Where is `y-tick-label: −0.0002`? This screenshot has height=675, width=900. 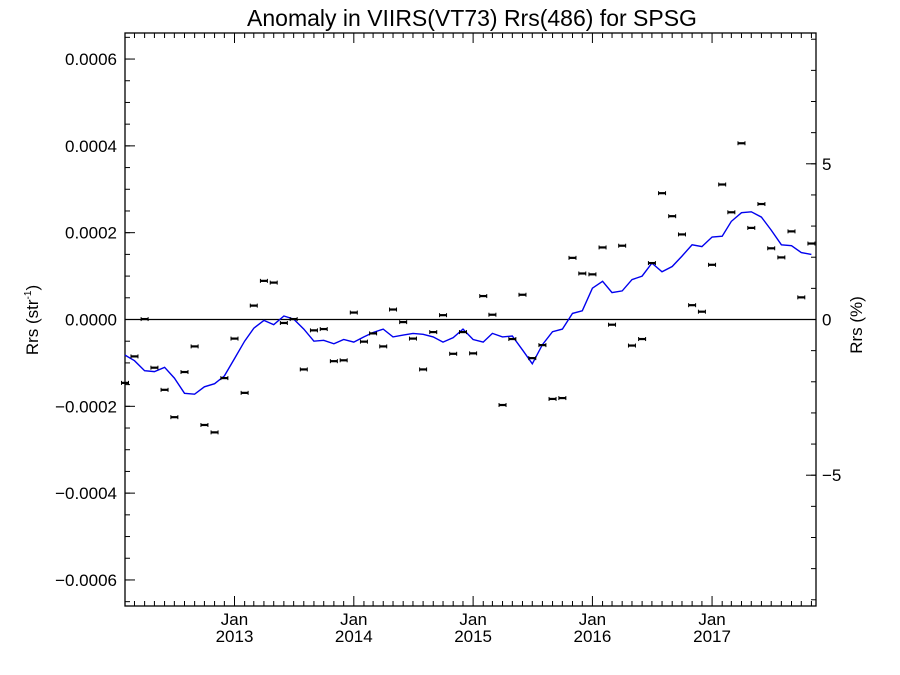
y-tick-label: −0.0002 is located at coordinates (86, 406).